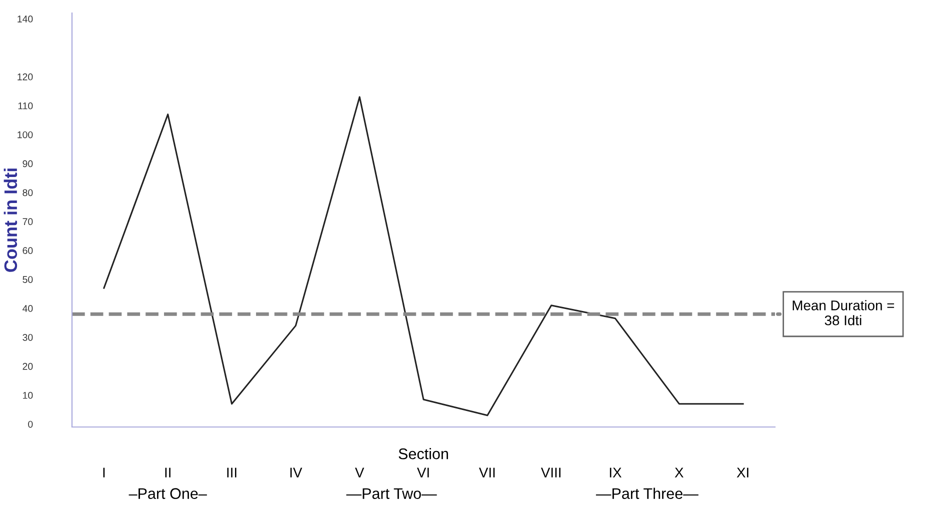 The width and height of the screenshot is (929, 510). Describe the element at coordinates (423, 454) in the screenshot. I see `x-axis-title: Section` at that location.